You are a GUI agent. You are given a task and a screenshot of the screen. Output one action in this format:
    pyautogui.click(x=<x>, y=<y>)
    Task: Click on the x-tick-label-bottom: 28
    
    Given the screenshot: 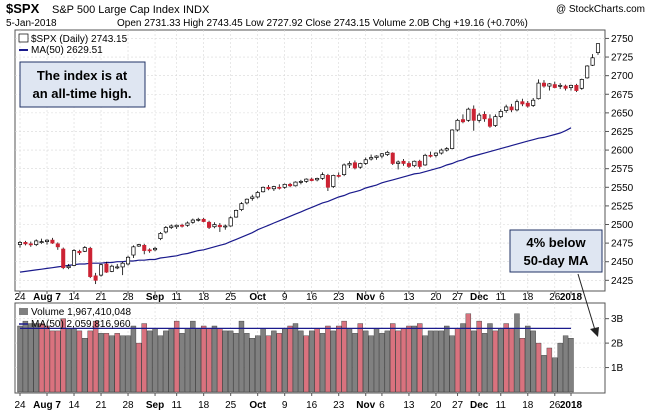 What is the action you would take?
    pyautogui.click(x=128, y=405)
    